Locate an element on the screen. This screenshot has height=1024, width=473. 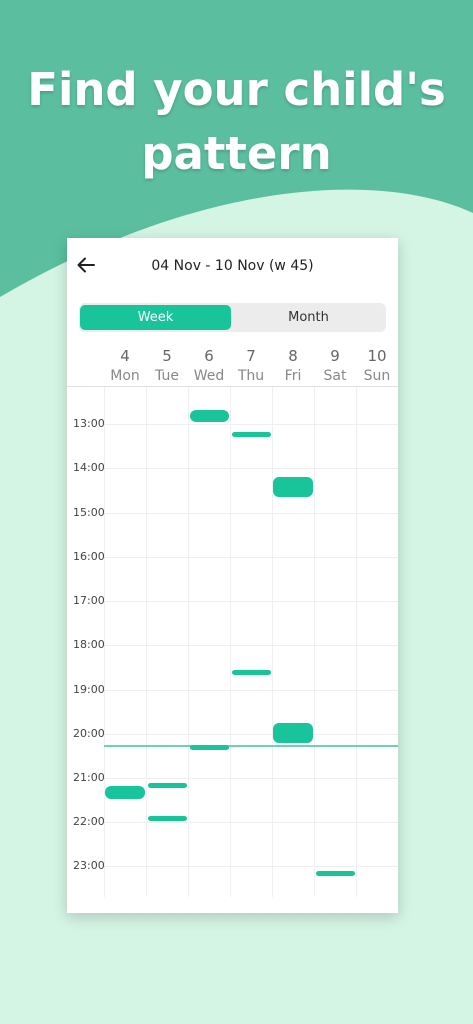
day-header-tue: 5 Tue is located at coordinates (167, 365).